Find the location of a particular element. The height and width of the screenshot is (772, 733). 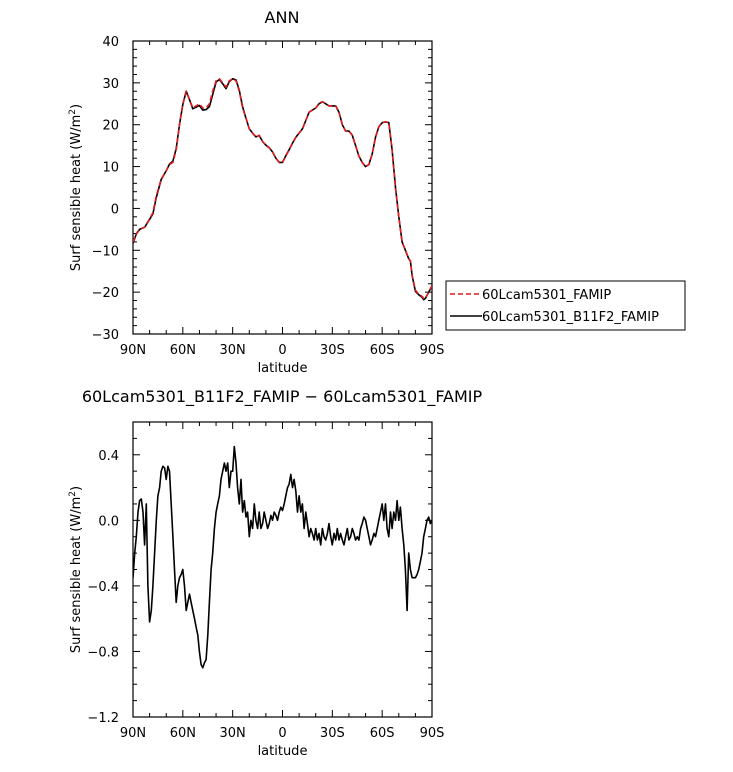

y-tick-label: 0.0 is located at coordinates (108, 521).